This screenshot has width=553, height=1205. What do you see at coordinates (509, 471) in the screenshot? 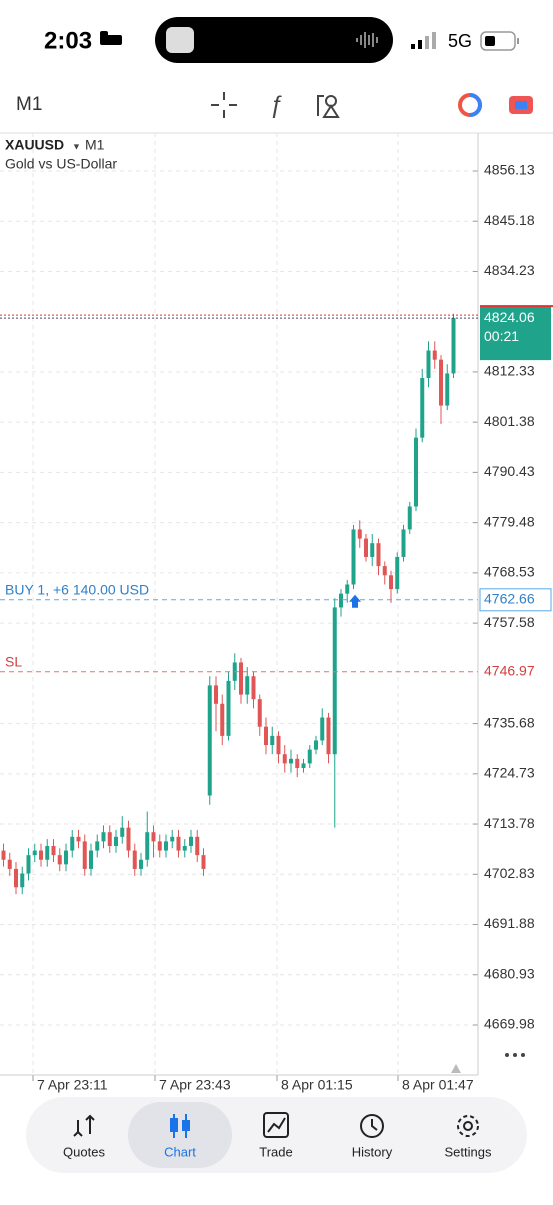
I see `y-tick-label: 4790.43` at bounding box center [509, 471].